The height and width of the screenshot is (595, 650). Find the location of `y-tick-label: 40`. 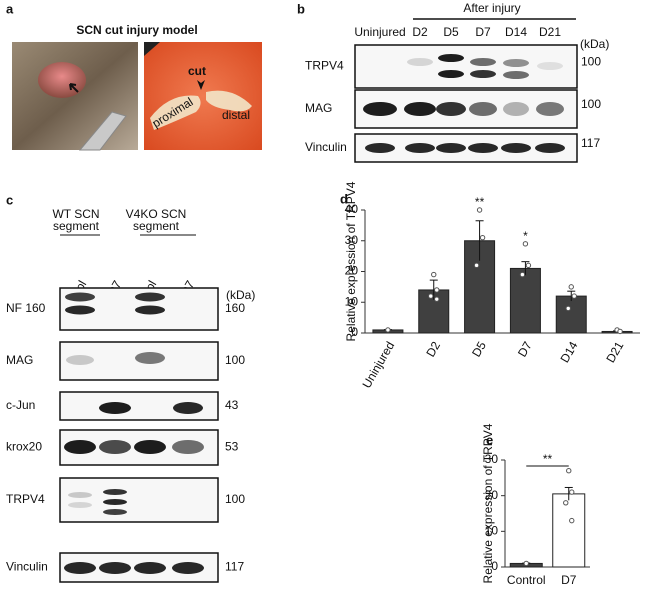

y-tick-label: 40 is located at coordinates (352, 209).